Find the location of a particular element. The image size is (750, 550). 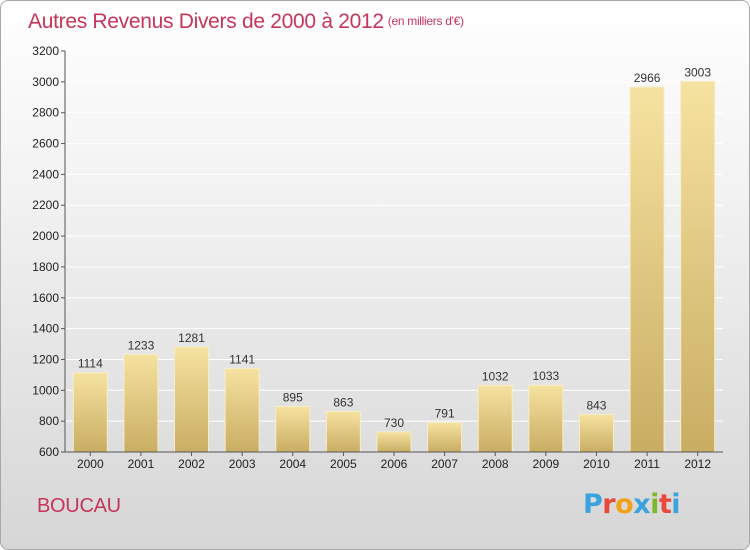

y-tick-label: 3000 is located at coordinates (45, 82).